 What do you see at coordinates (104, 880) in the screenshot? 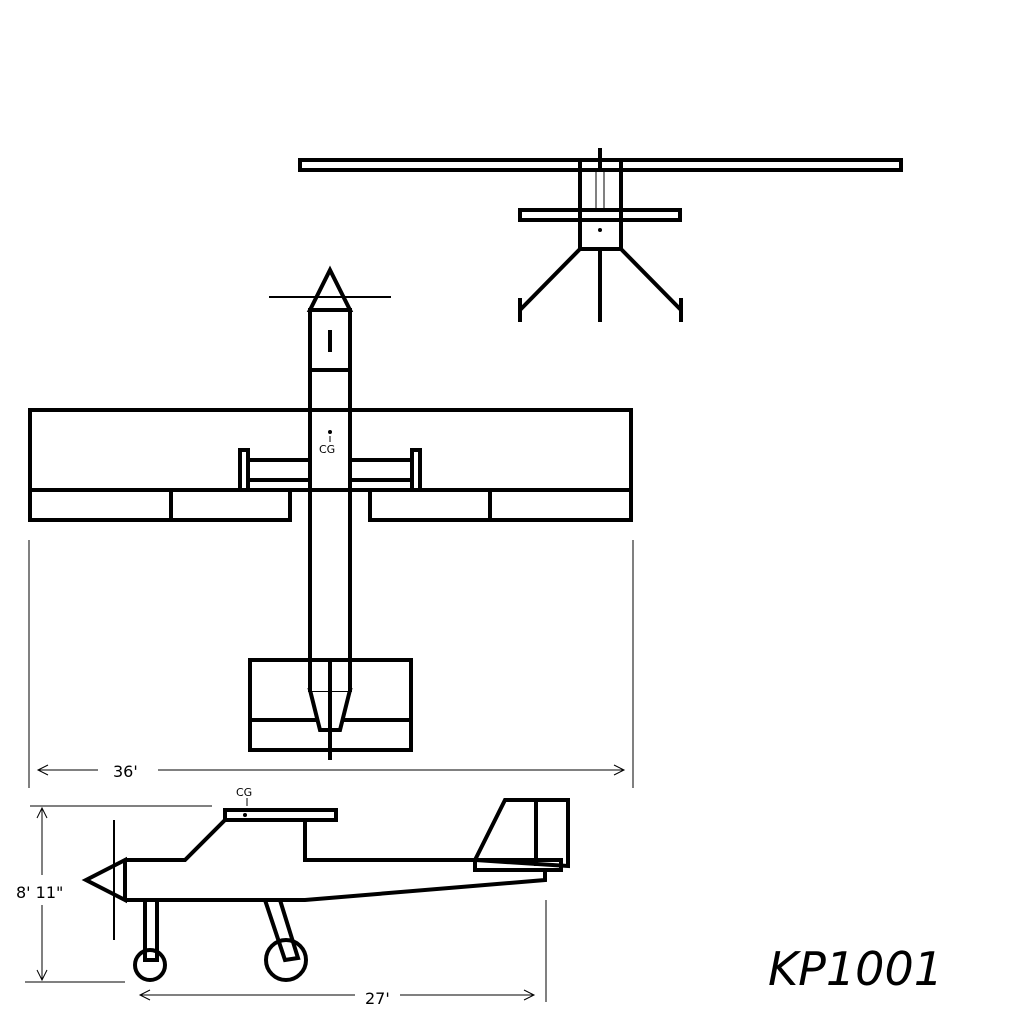
I see `side-spinner` at bounding box center [104, 880].